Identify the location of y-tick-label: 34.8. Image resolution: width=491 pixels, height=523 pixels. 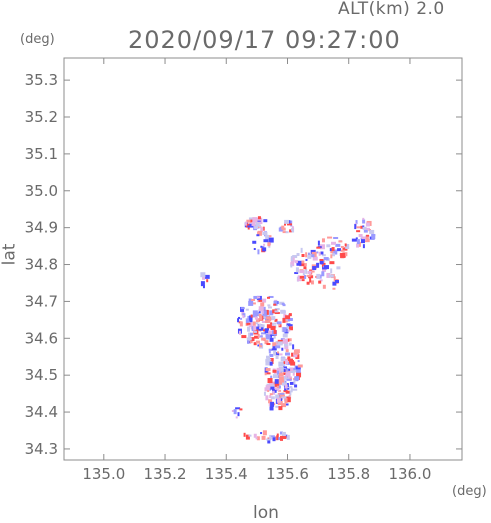
(41, 265).